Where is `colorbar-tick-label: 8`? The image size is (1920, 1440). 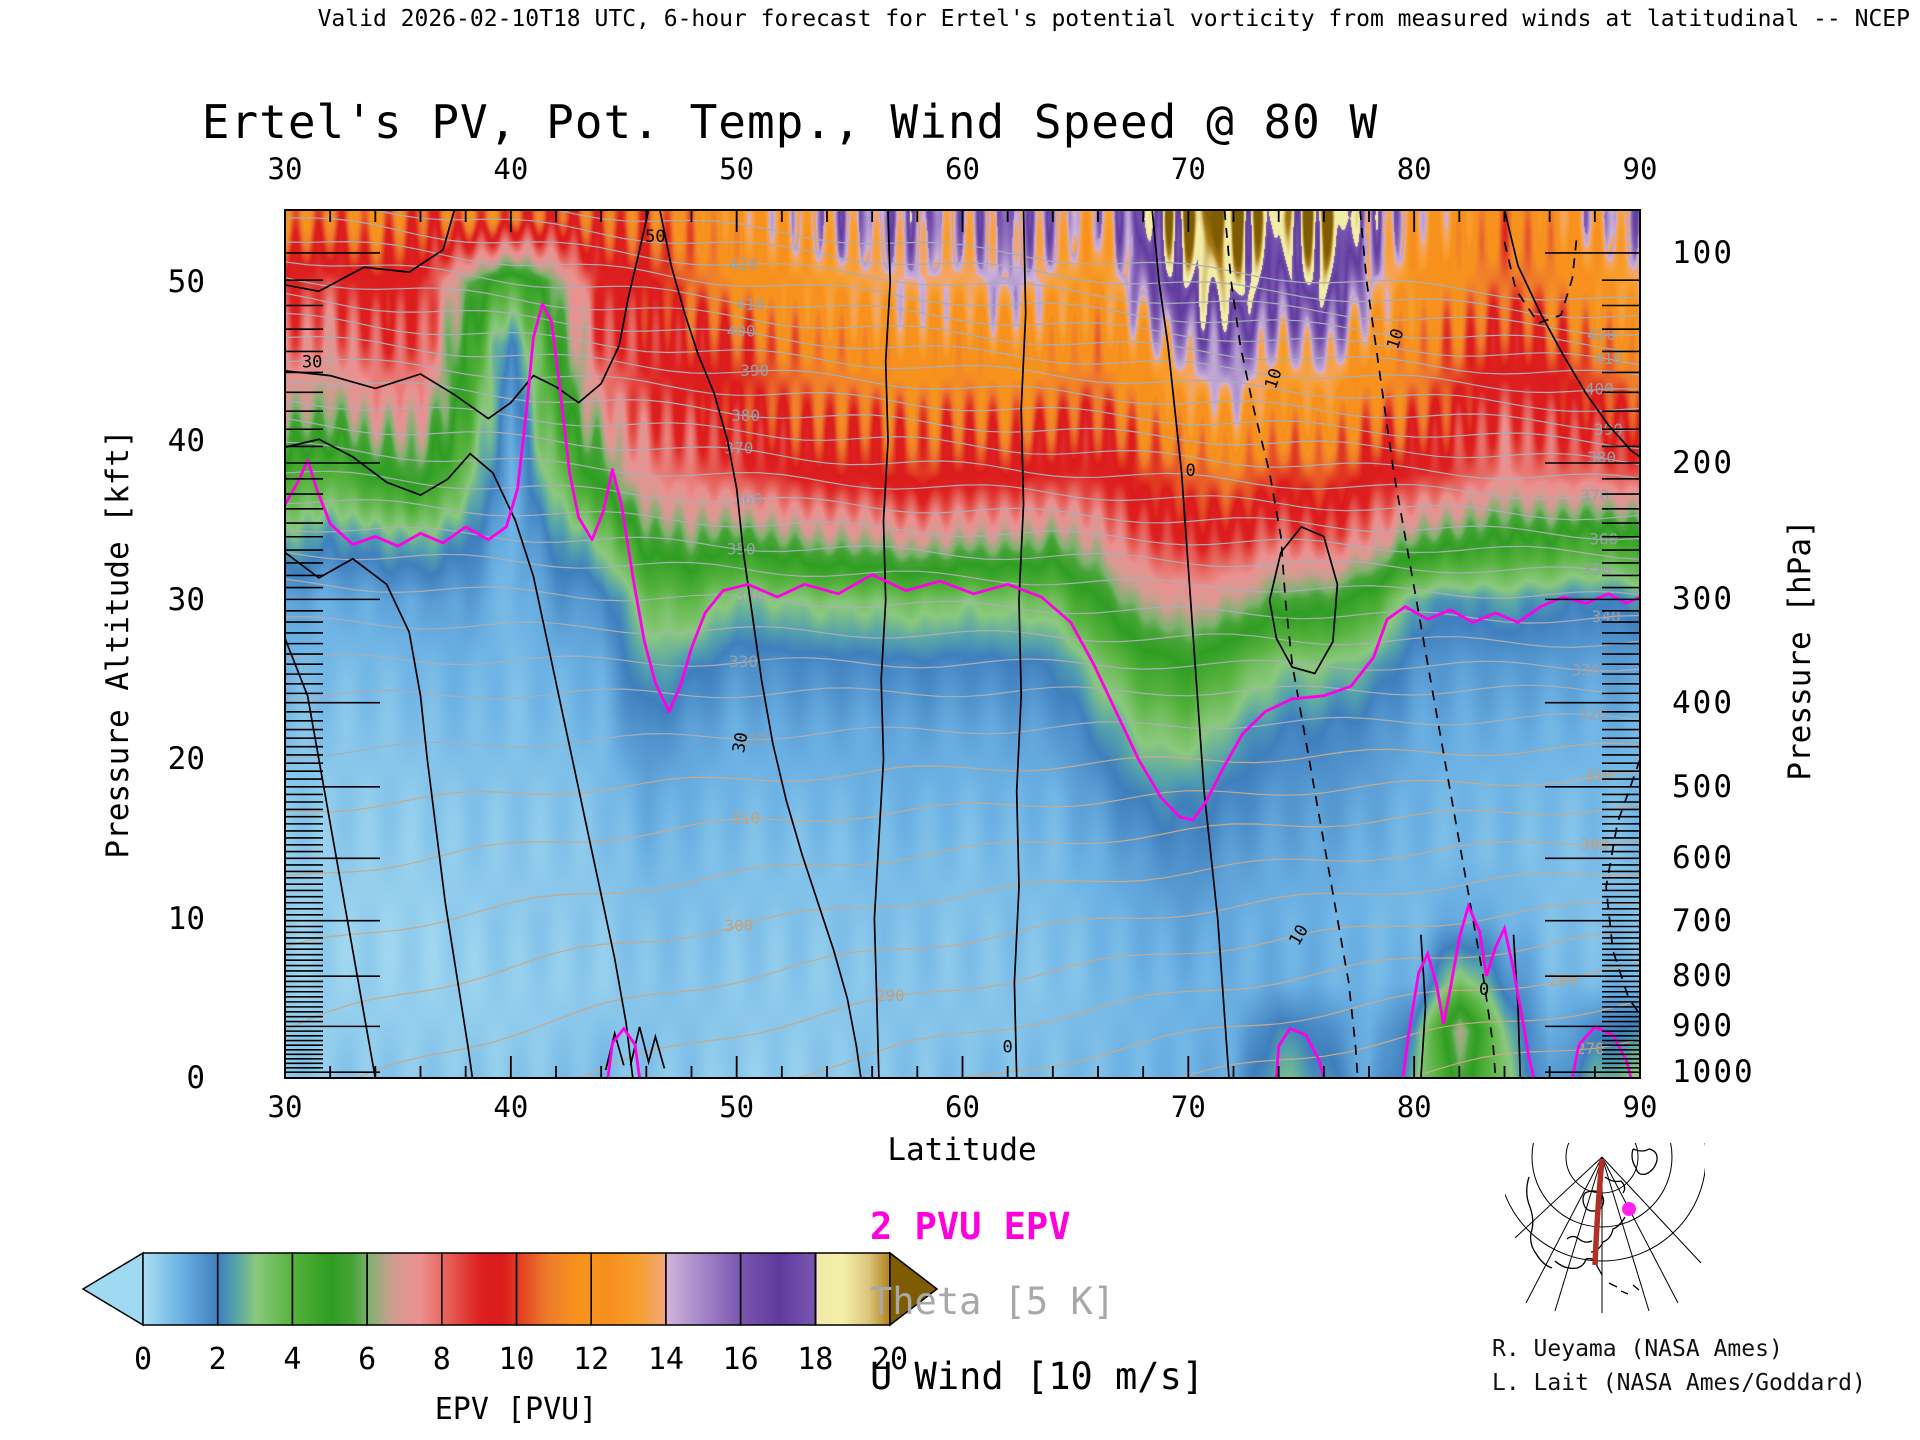 colorbar-tick-label: 8 is located at coordinates (441, 1359).